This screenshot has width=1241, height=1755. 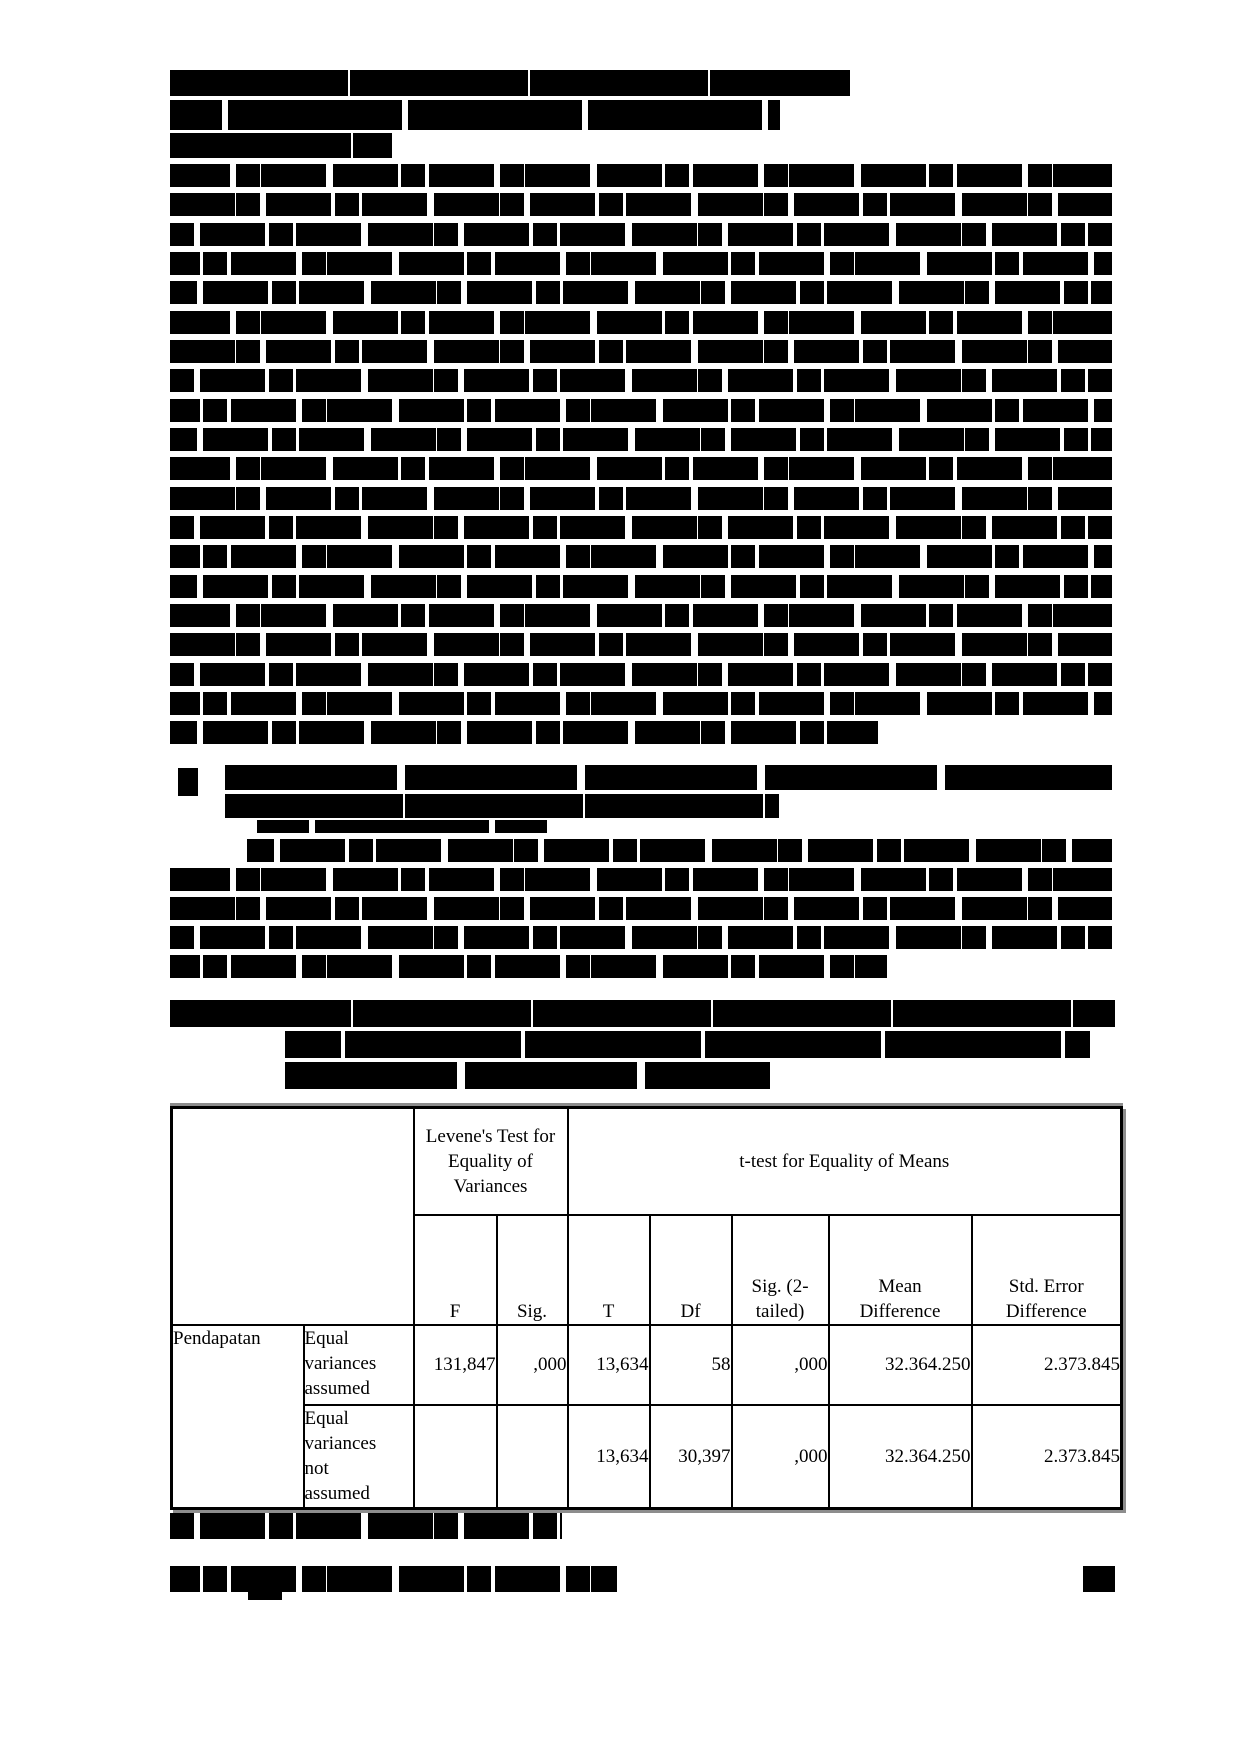 What do you see at coordinates (844, 1161) in the screenshot?
I see `ttest-header-cell: t-test for Equality of Means` at bounding box center [844, 1161].